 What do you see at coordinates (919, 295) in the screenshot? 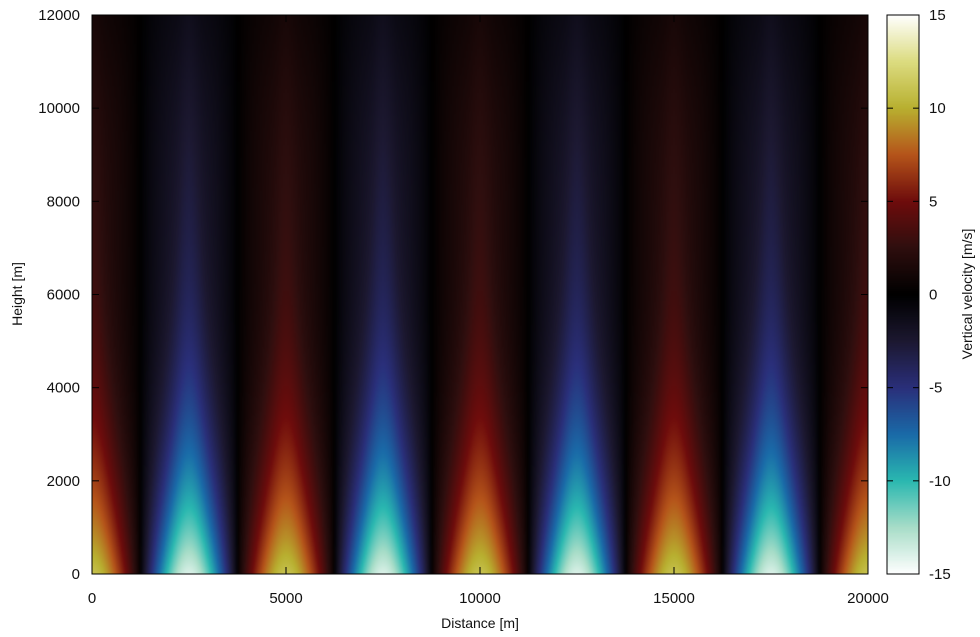
I see `colorbar-axis: -15 -10 -5 0 5 10 15` at bounding box center [919, 295].